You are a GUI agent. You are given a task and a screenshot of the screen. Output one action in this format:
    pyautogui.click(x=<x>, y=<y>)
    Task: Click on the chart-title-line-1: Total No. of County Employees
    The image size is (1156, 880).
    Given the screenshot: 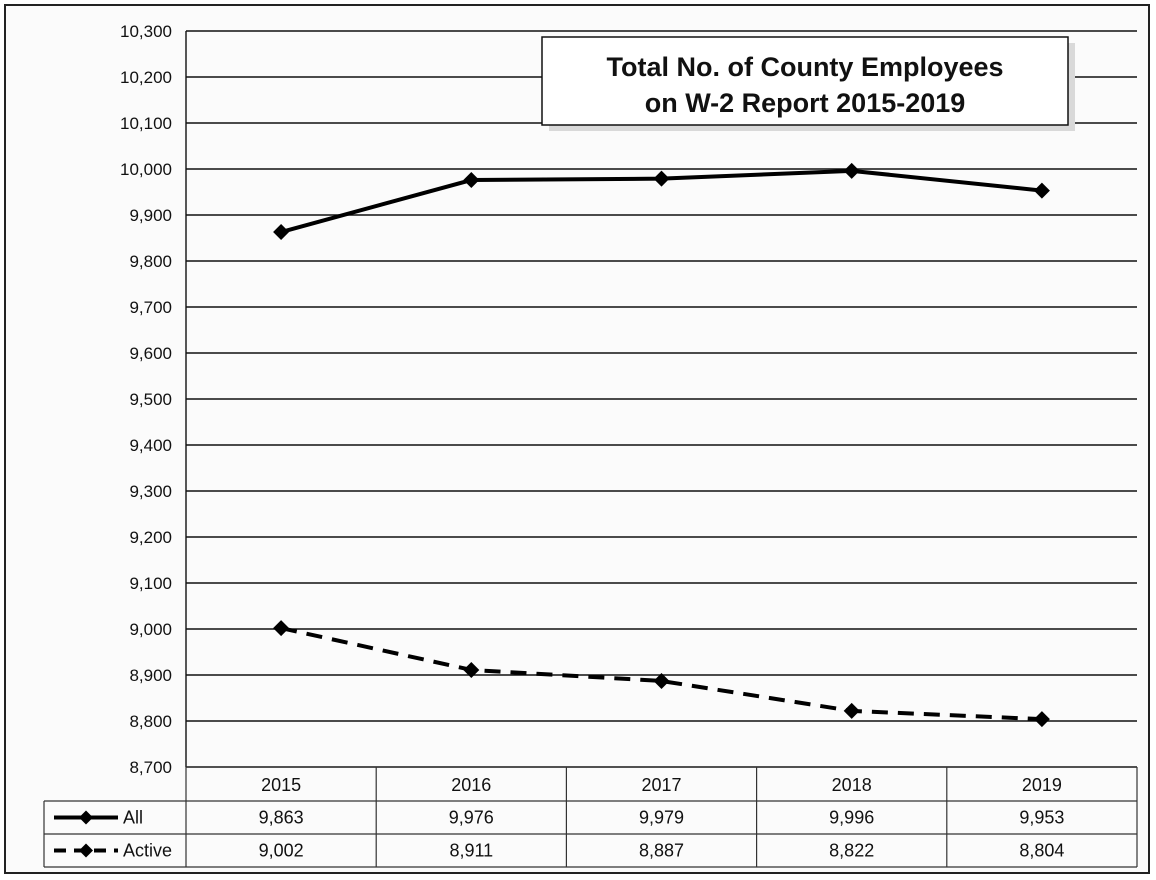 What is the action you would take?
    pyautogui.click(x=804, y=67)
    